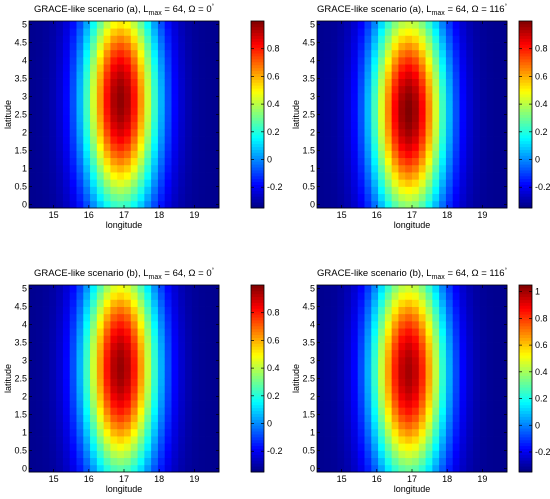 The width and height of the screenshot is (550, 499). Describe the element at coordinates (312, 361) in the screenshot. I see `y-tick-label: 3` at that location.